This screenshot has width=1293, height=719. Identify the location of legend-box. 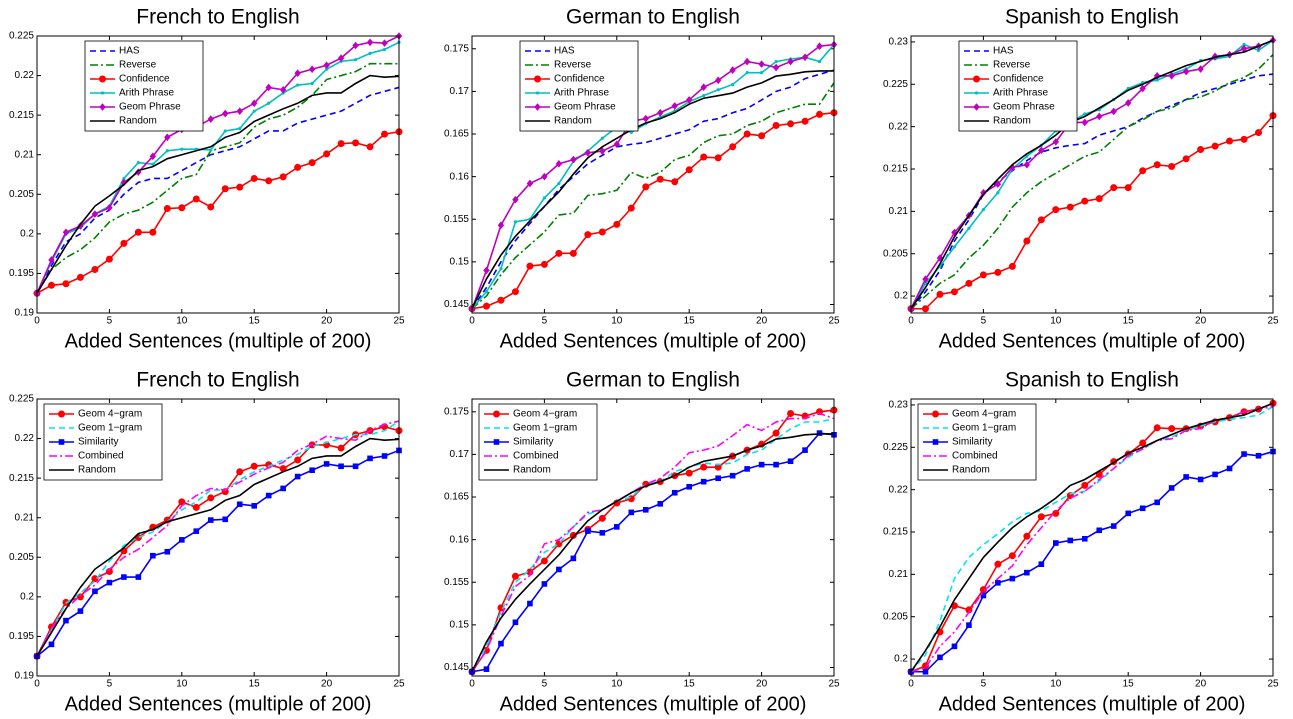
(1018, 86).